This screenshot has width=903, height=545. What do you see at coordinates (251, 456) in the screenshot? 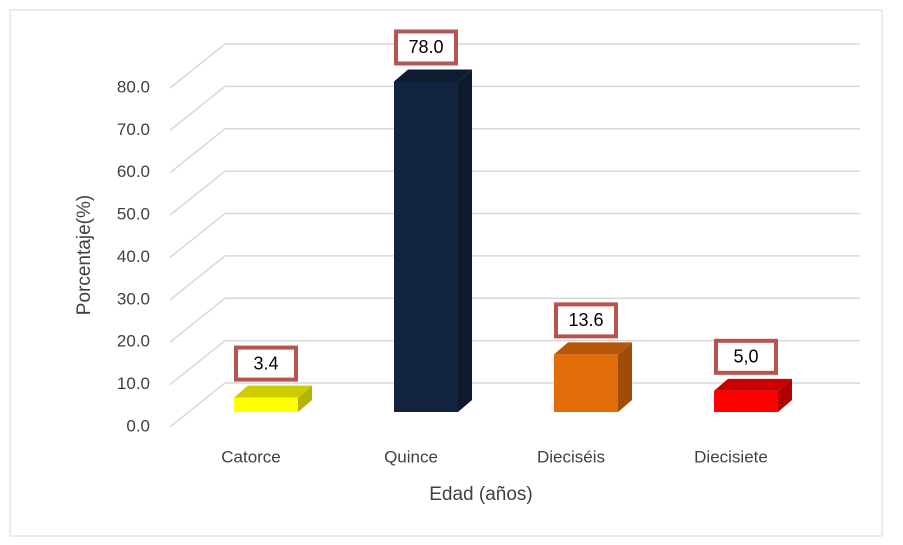
I see `x-tick-label: Catorce` at bounding box center [251, 456].